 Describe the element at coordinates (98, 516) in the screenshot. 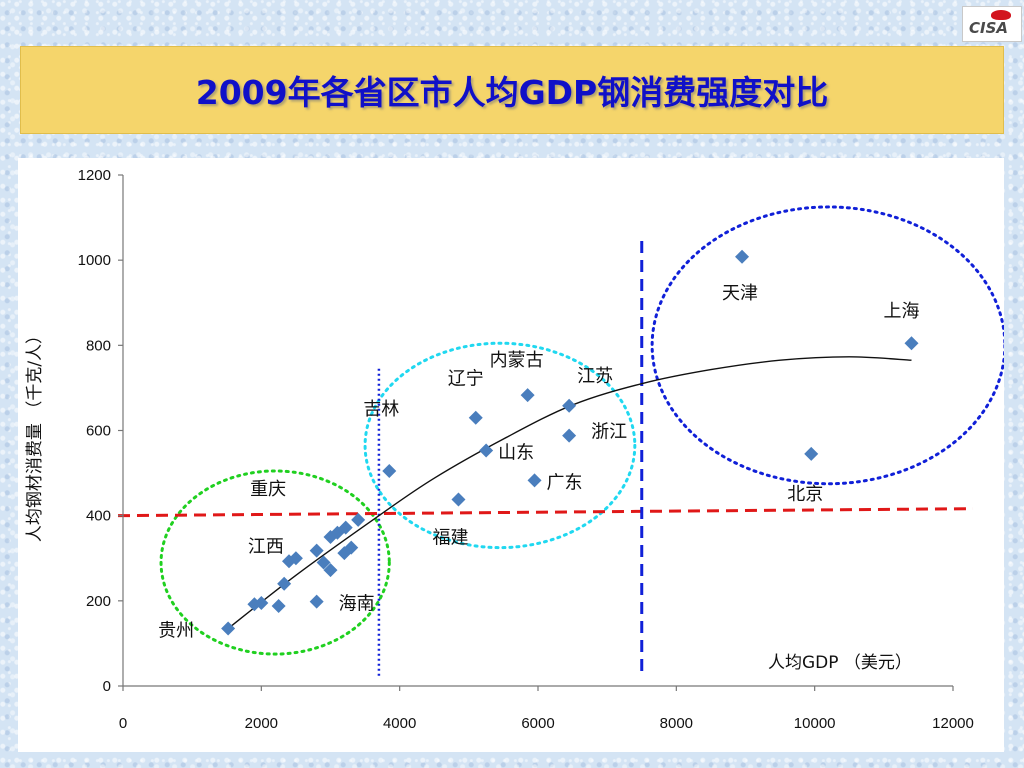

I see `y-tick-label: 400` at that location.